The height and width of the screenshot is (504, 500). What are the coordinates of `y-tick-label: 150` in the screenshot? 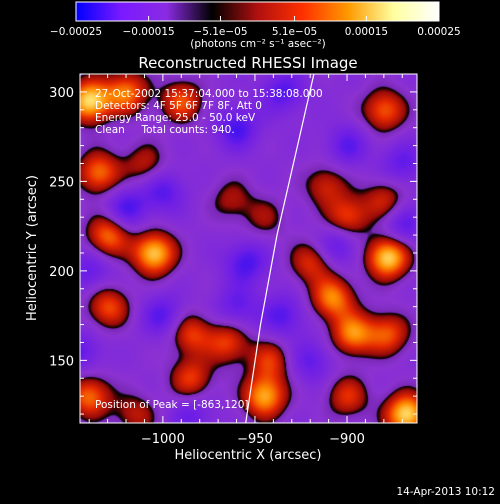 It's located at (61, 361).